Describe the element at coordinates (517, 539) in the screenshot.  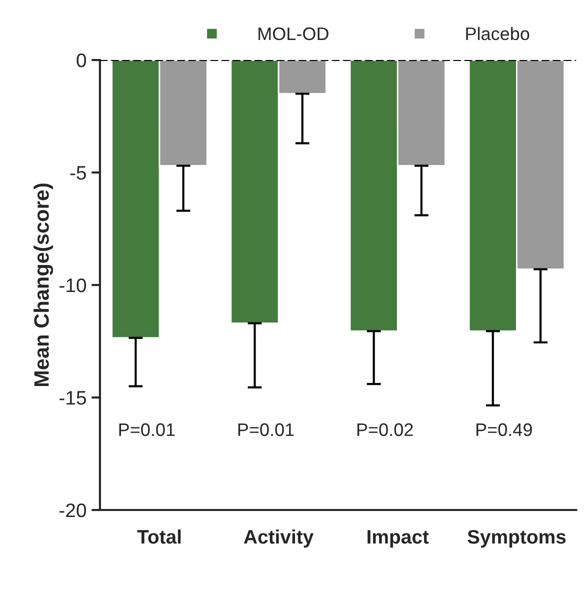
I see `x-tick-label: Symptoms` at that location.